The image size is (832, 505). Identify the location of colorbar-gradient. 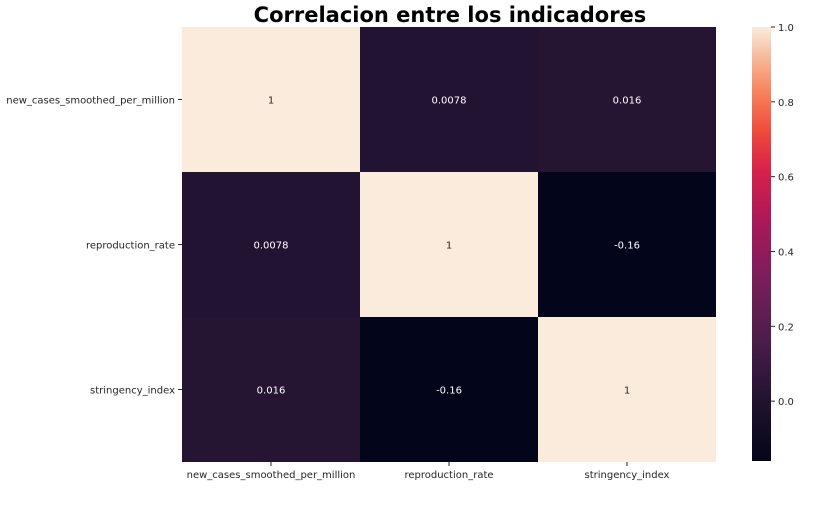
(761, 244).